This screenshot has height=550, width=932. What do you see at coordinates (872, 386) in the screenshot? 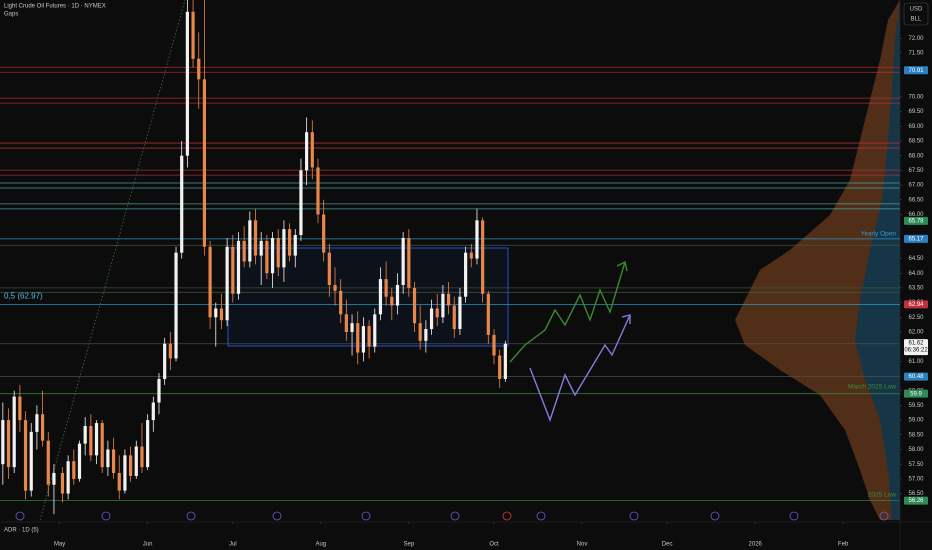
I see `annotation: March 2025 Low` at bounding box center [872, 386].